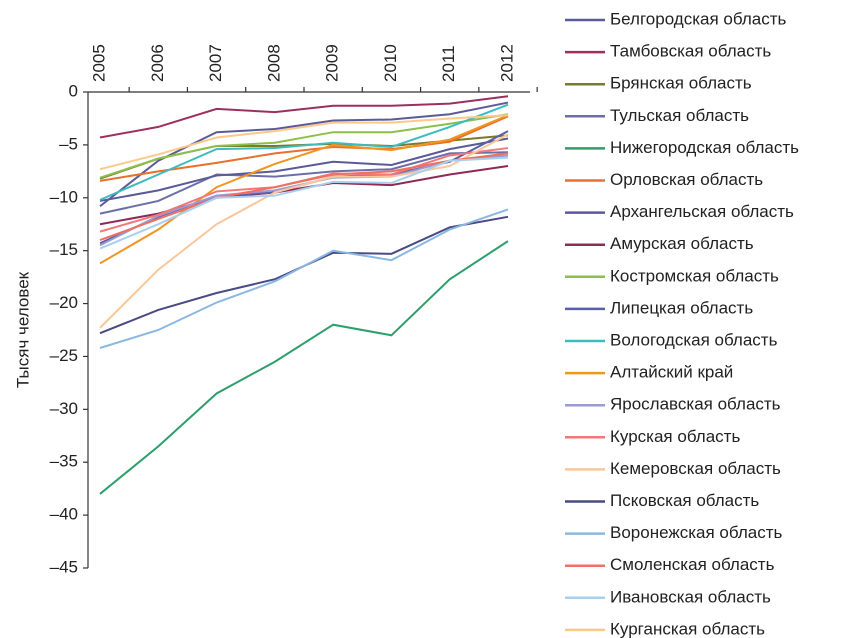 The width and height of the screenshot is (851, 638). What do you see at coordinates (695, 404) in the screenshot?
I see `legend-label: Ярославская область` at bounding box center [695, 404].